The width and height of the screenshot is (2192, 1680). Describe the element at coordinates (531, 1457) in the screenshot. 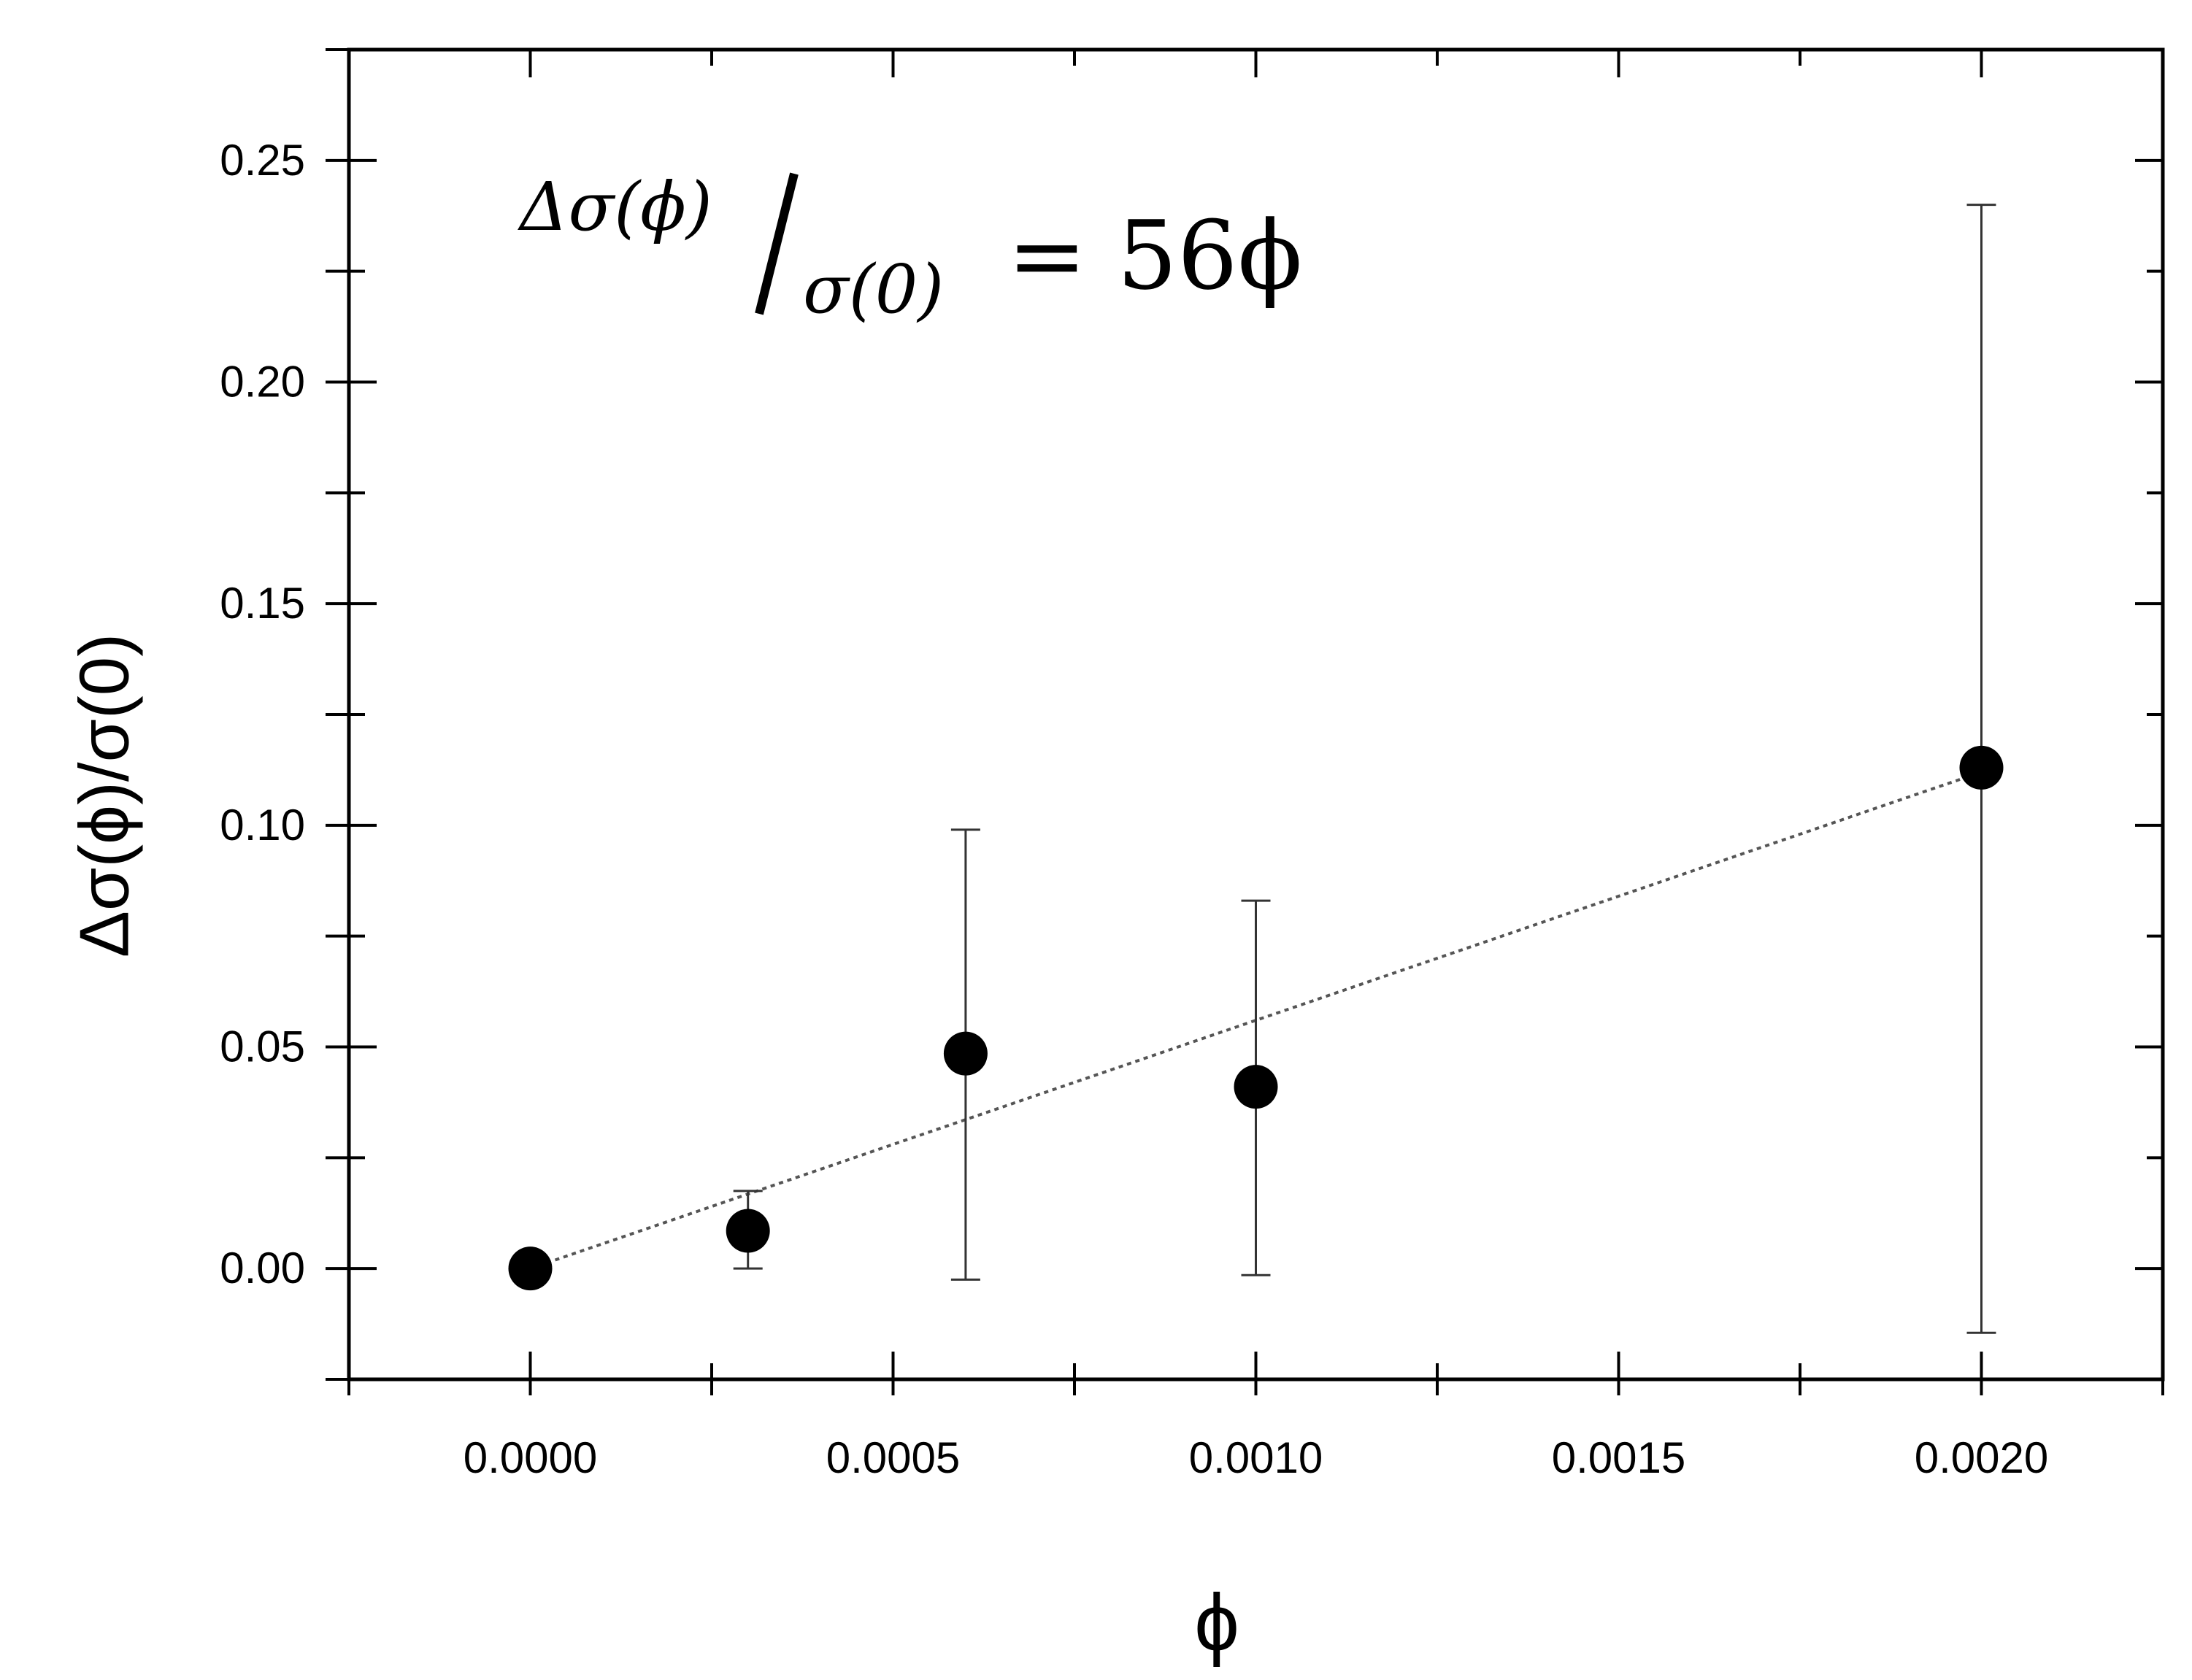

I see `x-tick-label: 0.0000` at that location.